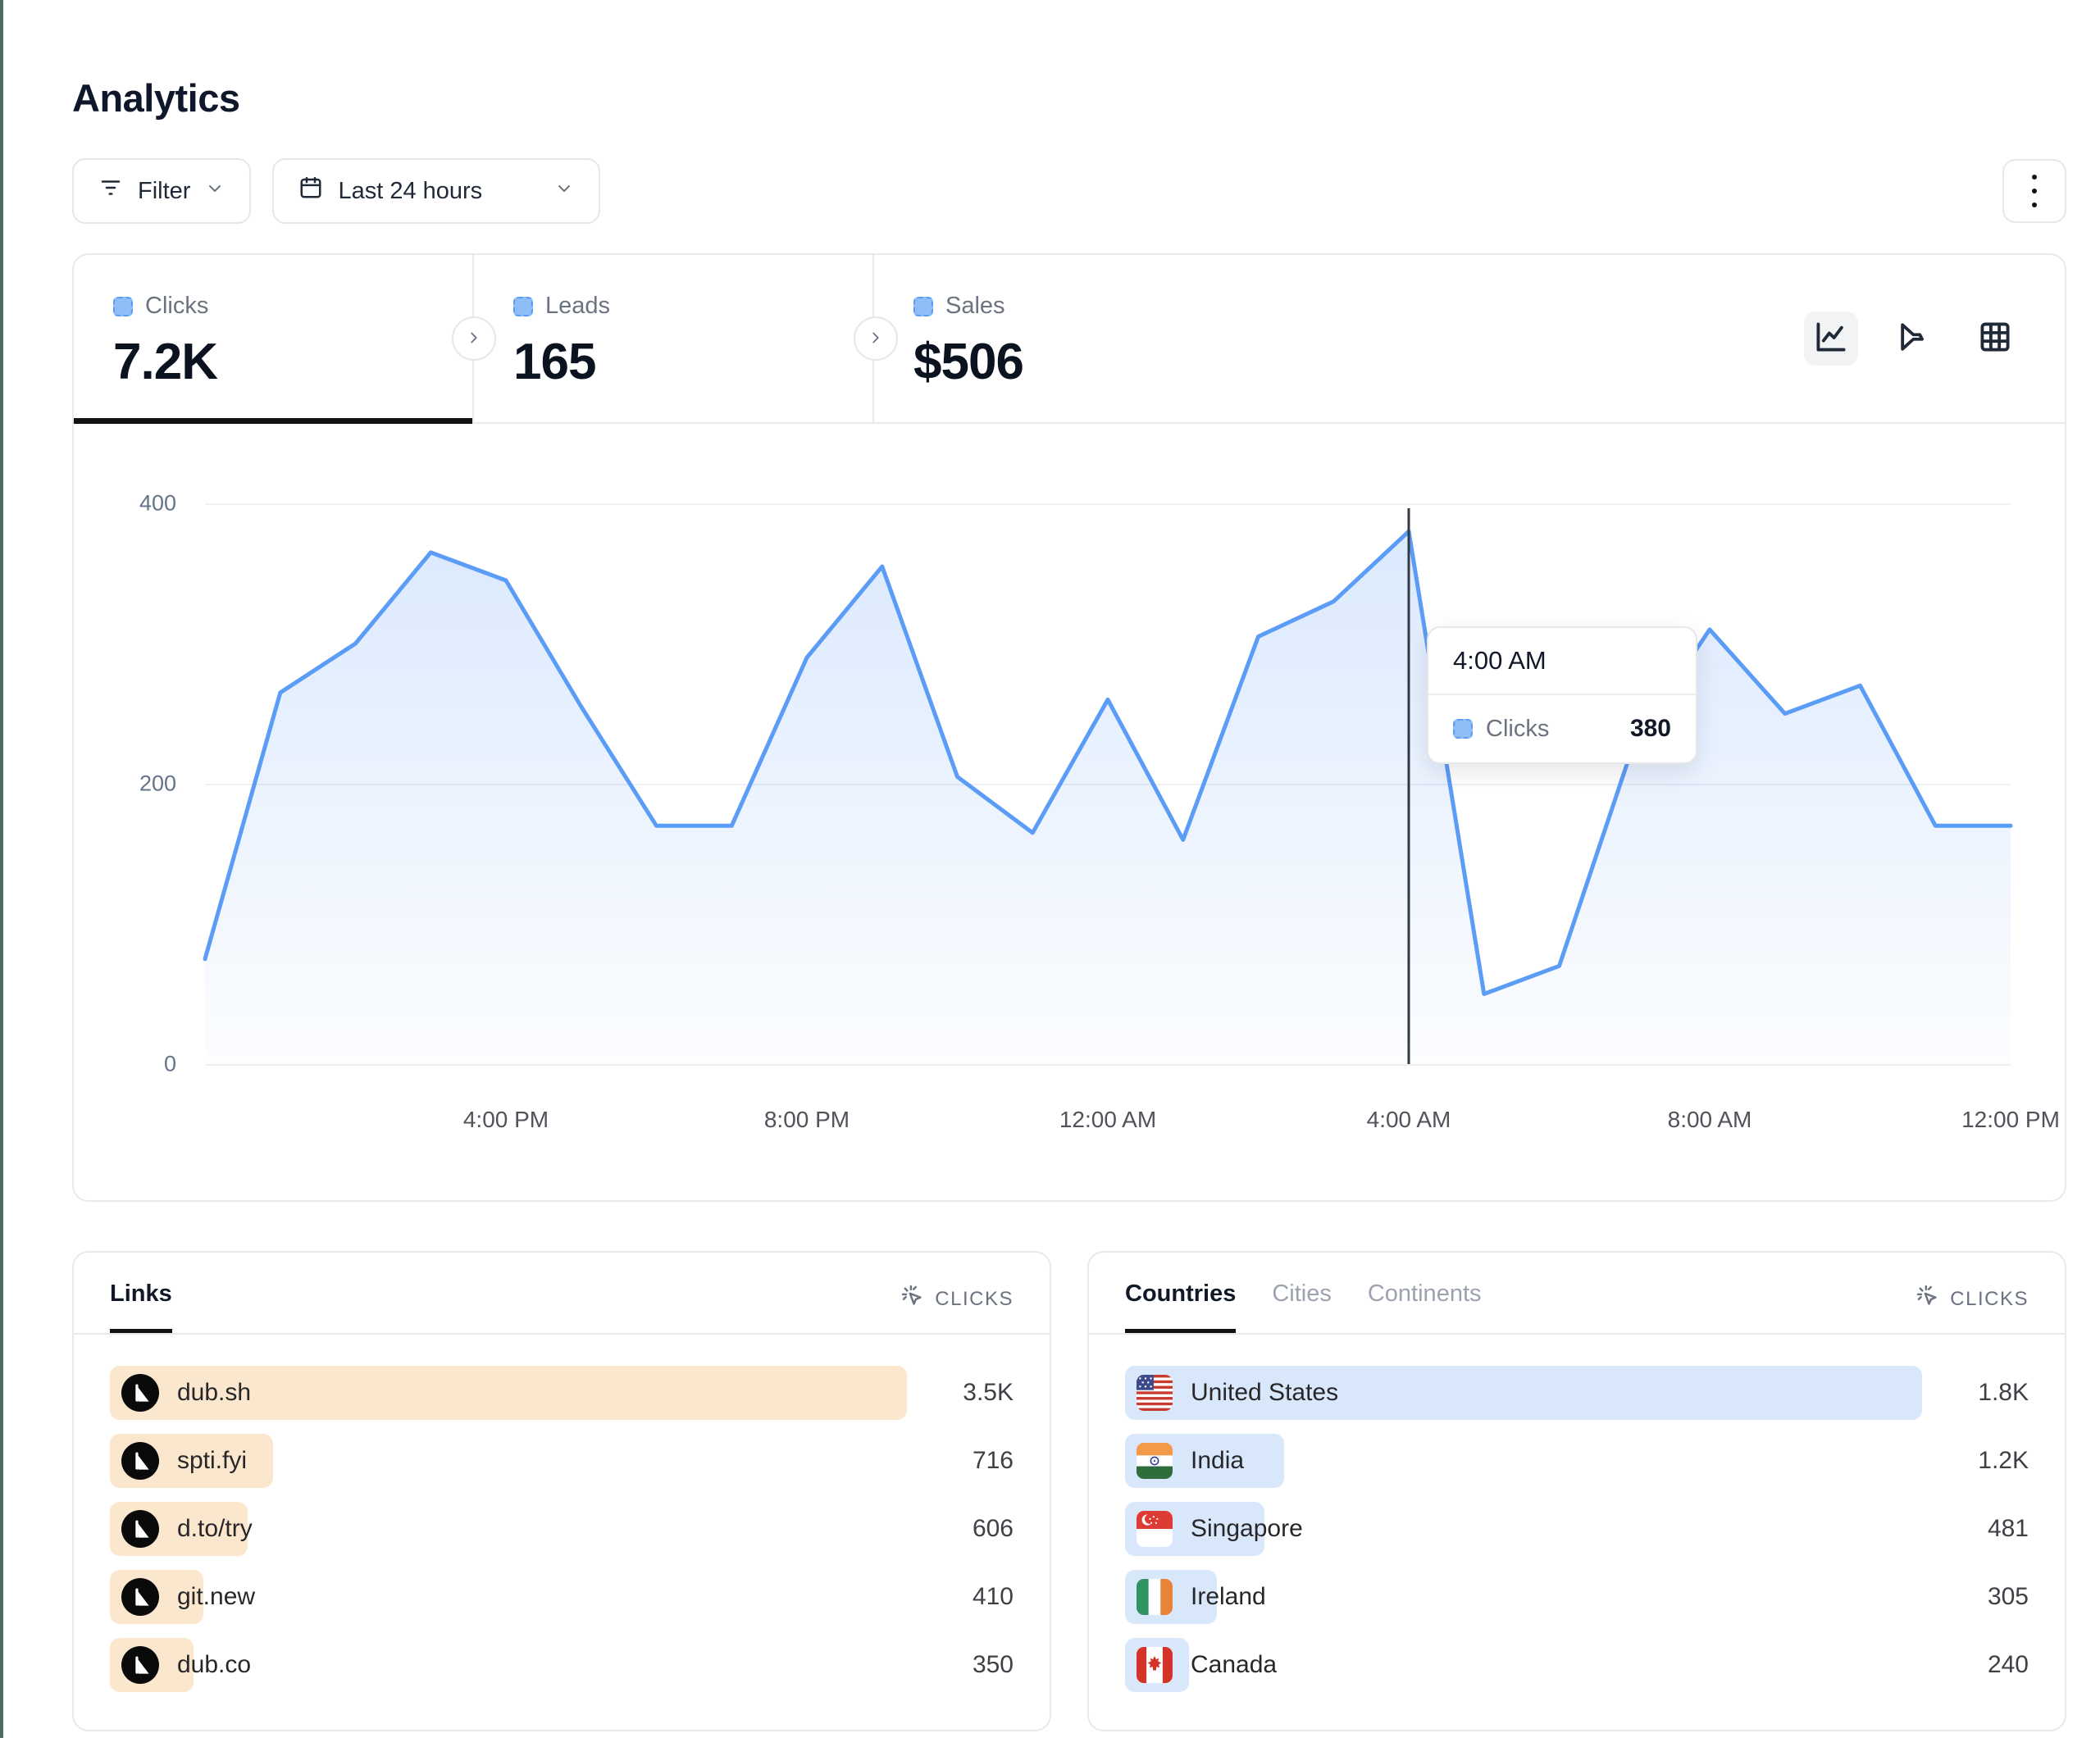 The image size is (2100, 1756). I want to click on bar-track: Ireland, so click(1523, 1597).